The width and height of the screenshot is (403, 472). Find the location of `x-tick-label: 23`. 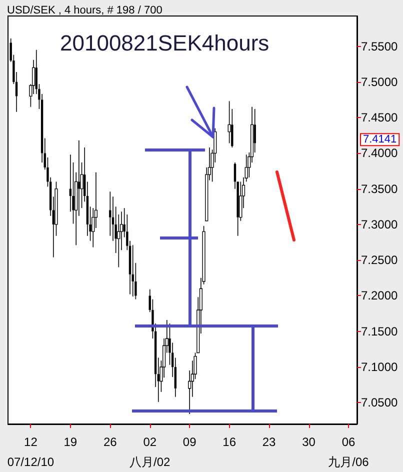

x-tick-label: 23 is located at coordinates (269, 442).